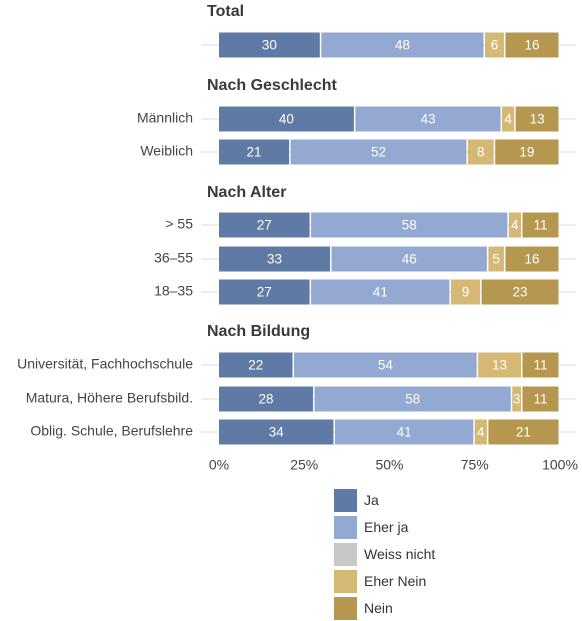 The image size is (582, 621). I want to click on bar-value-label: 3, so click(517, 399).